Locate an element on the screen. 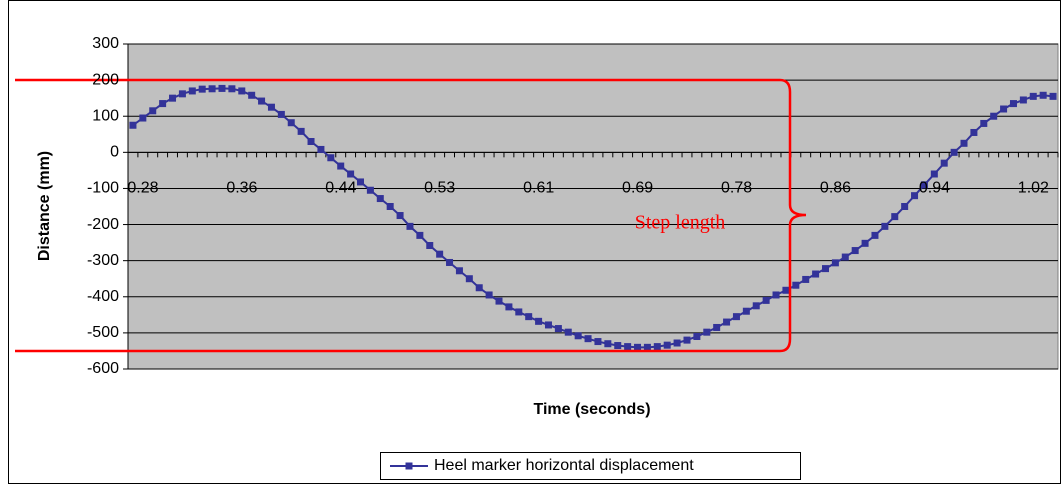 This screenshot has width=1062, height=485. legend-marker is located at coordinates (409, 466).